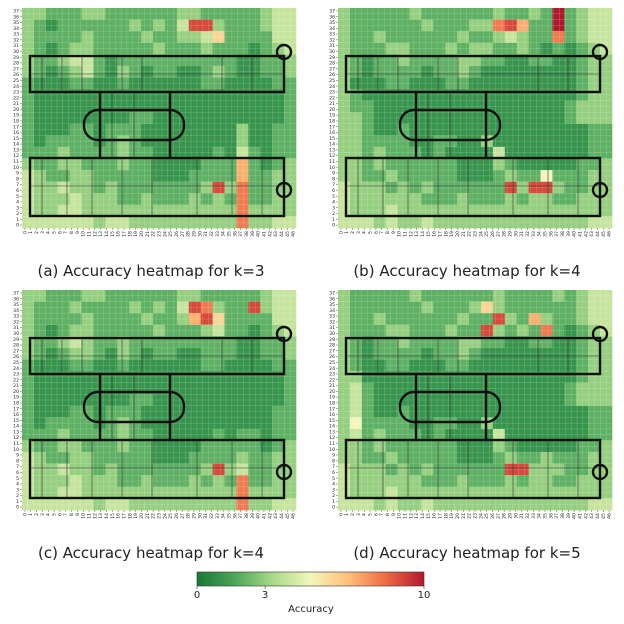 This screenshot has height=624, width=624. What do you see at coordinates (160, 516) in the screenshot?
I see `x-tick-label: 23` at bounding box center [160, 516].